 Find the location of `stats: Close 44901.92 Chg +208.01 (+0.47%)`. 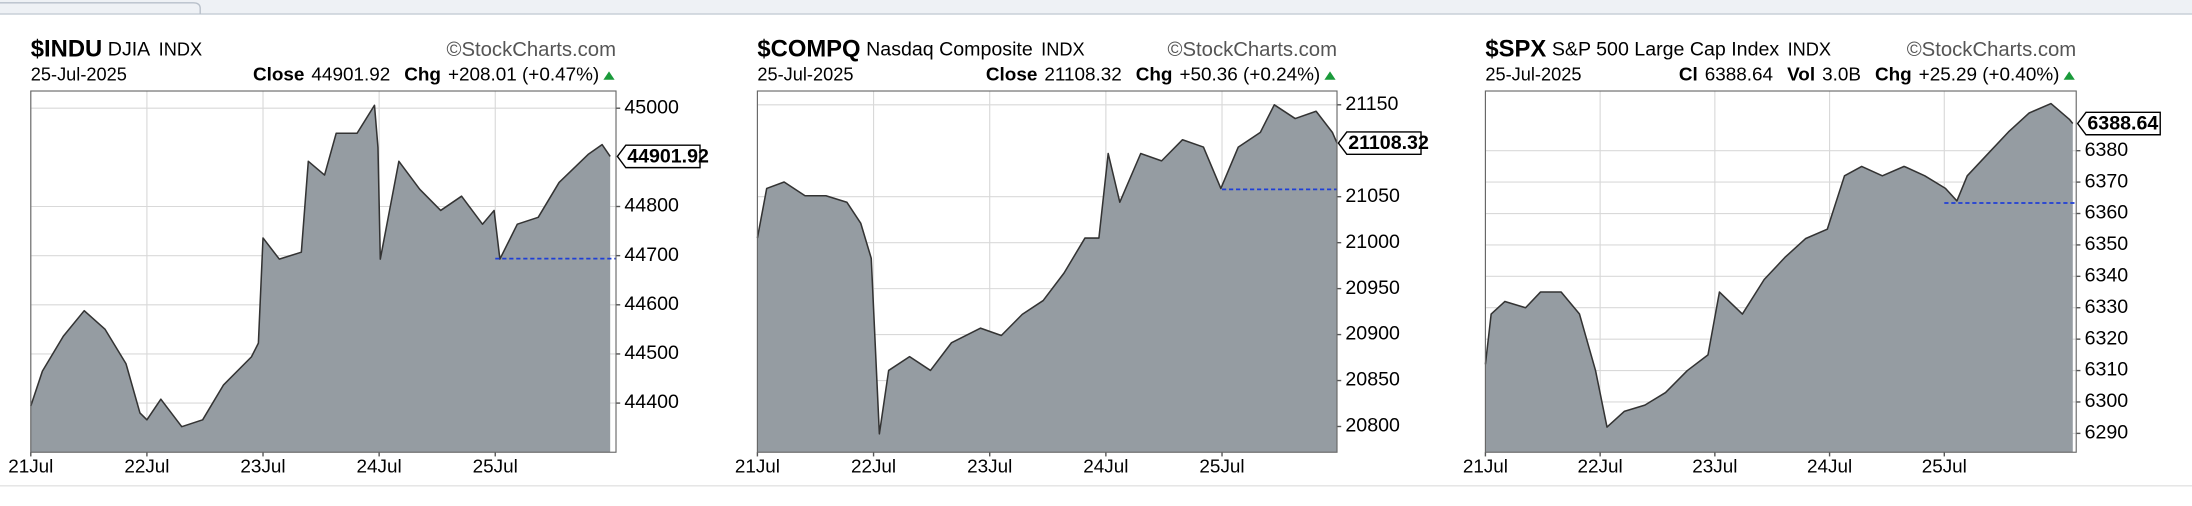

stats: Close 44901.92 Chg +208.01 (+0.47%) is located at coordinates (426, 75).